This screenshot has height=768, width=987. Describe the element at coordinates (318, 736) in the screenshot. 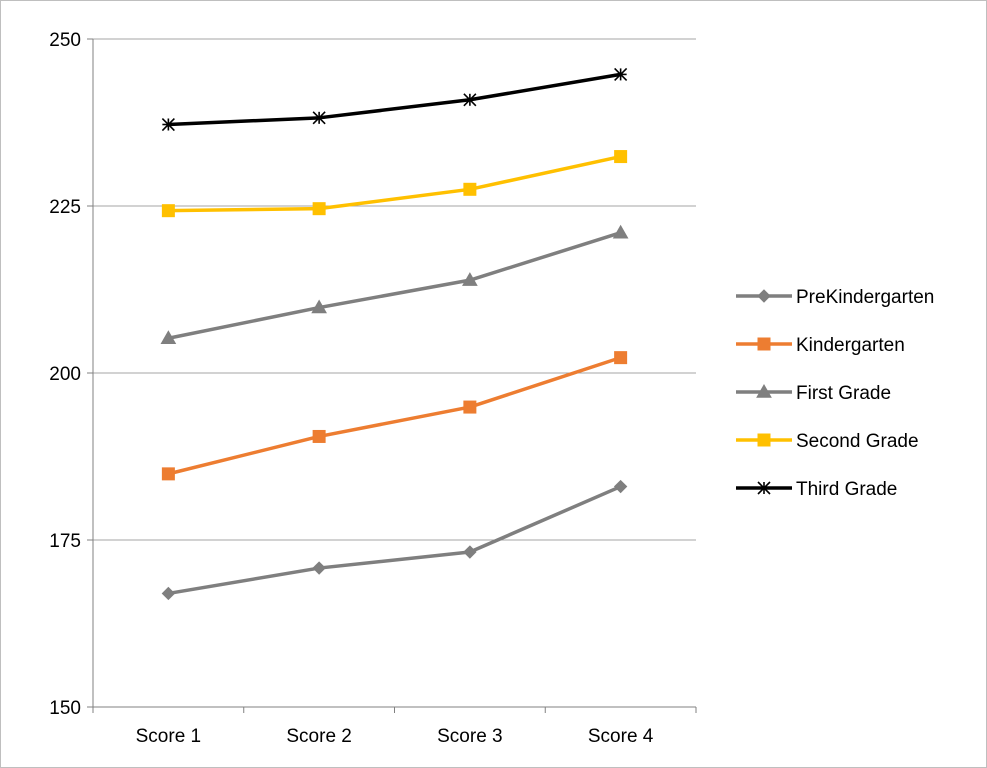

I see `x-tick-label: Score 2` at that location.